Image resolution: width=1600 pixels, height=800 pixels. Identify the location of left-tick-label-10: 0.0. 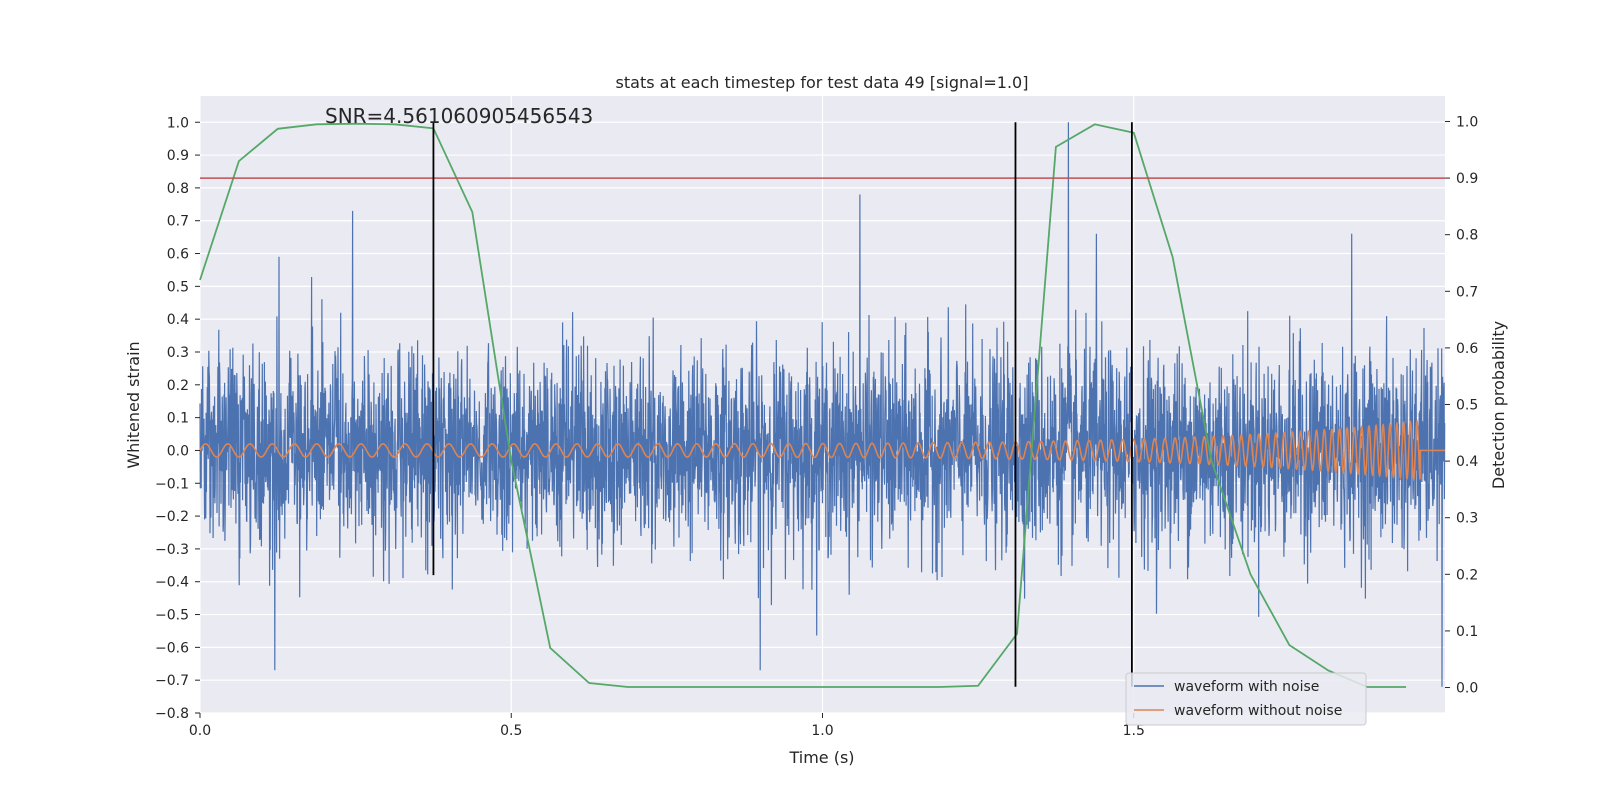
(178, 451).